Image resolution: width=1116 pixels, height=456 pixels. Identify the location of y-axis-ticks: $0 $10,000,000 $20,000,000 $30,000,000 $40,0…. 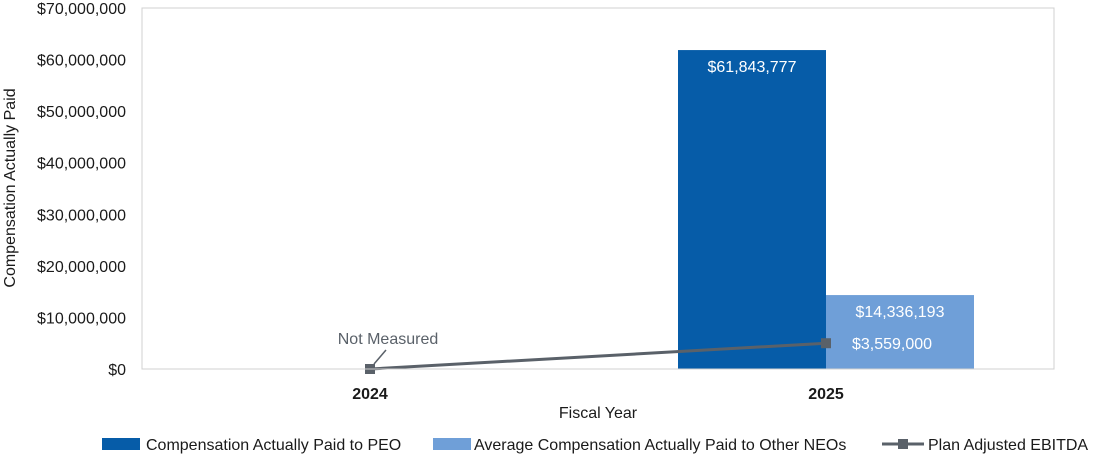
(81, 190).